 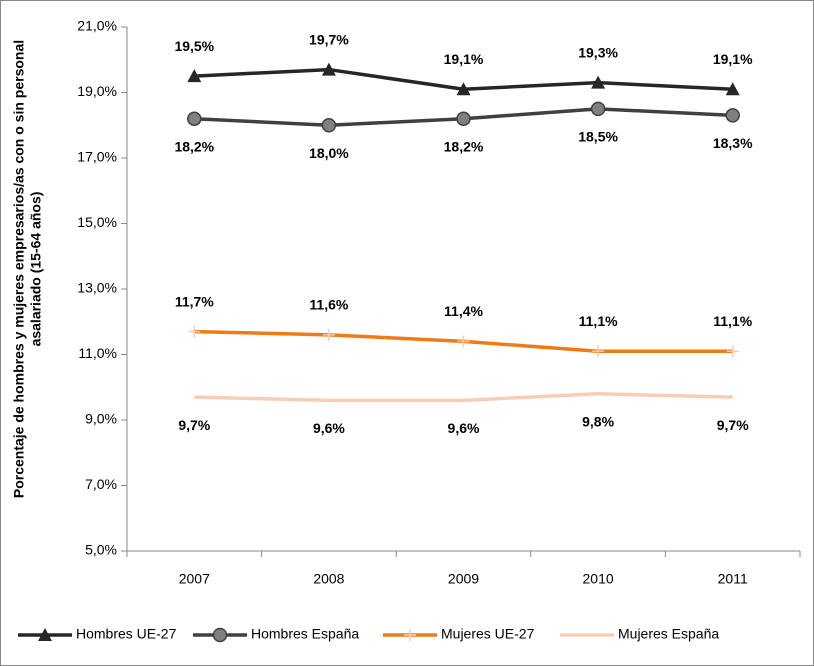 I want to click on data-label: 11,7%, so click(x=194, y=301).